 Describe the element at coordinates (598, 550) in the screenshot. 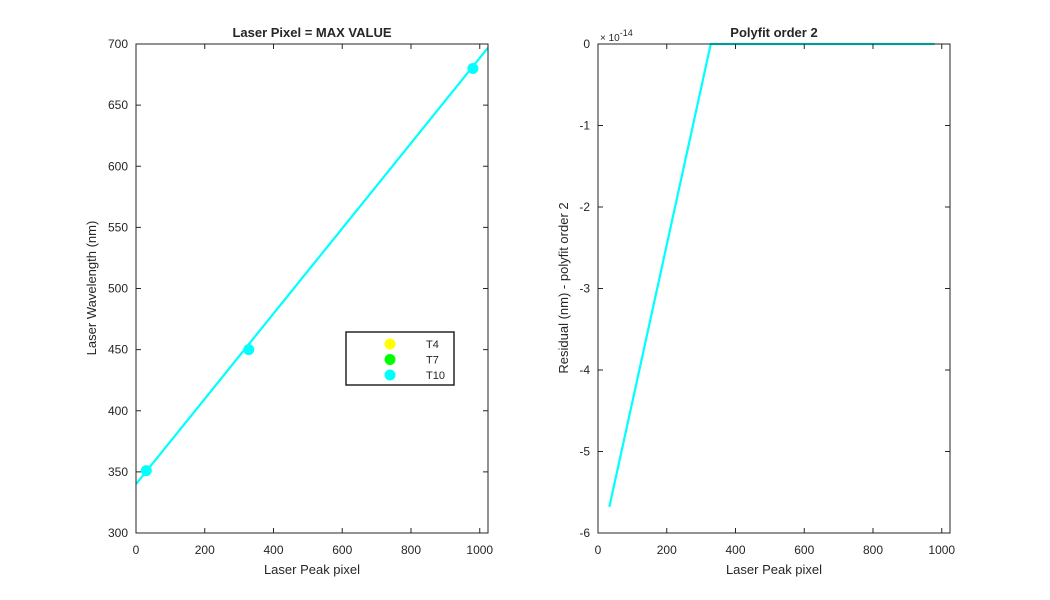

I see `right-x-tick-label: 0` at that location.